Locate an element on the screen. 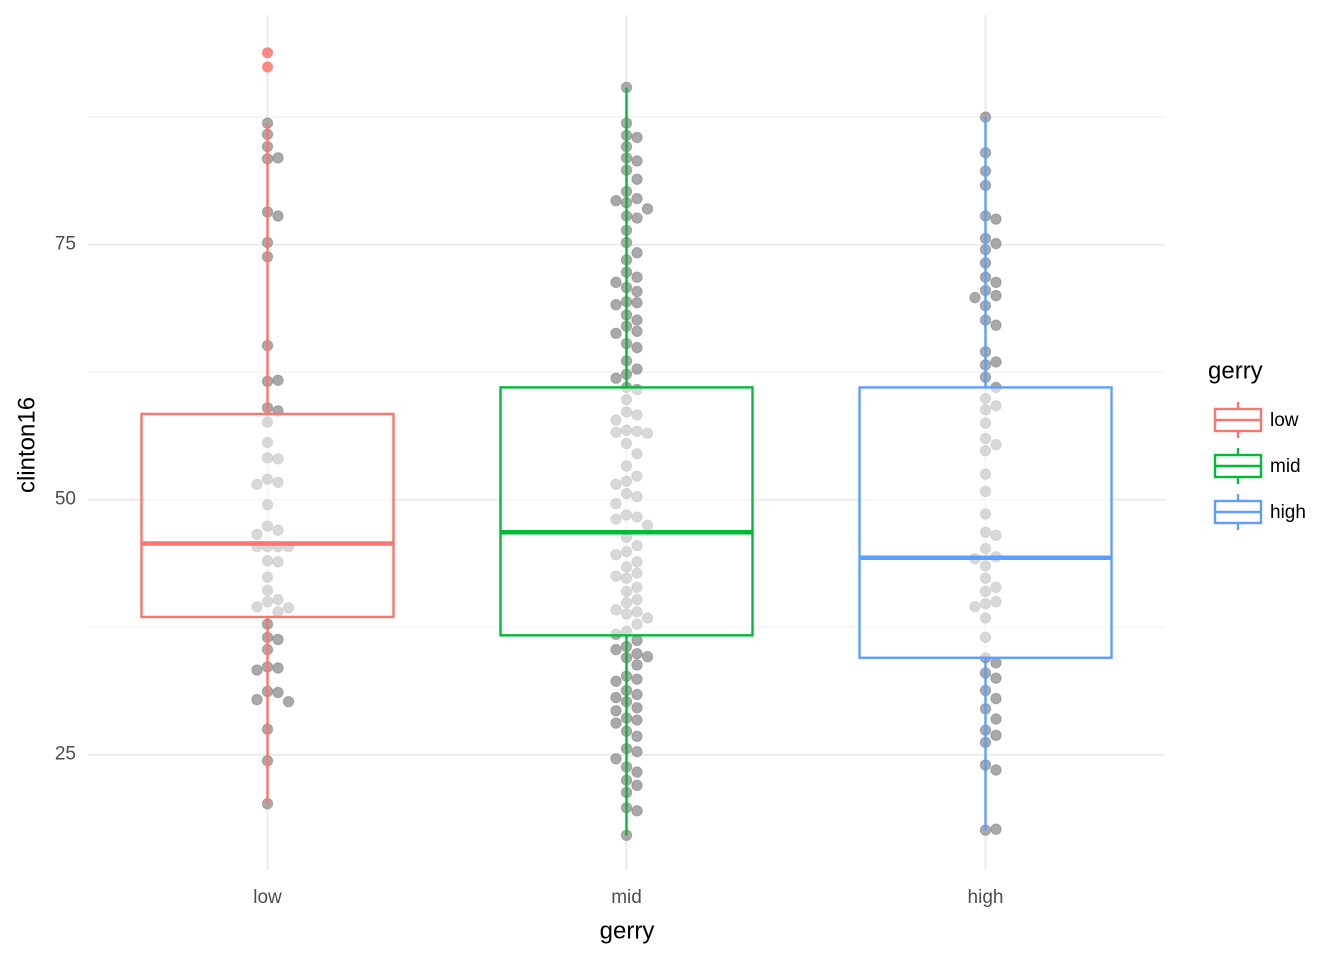 This screenshot has height=965, width=1344. legend-title: gerry is located at coordinates (1235, 370).